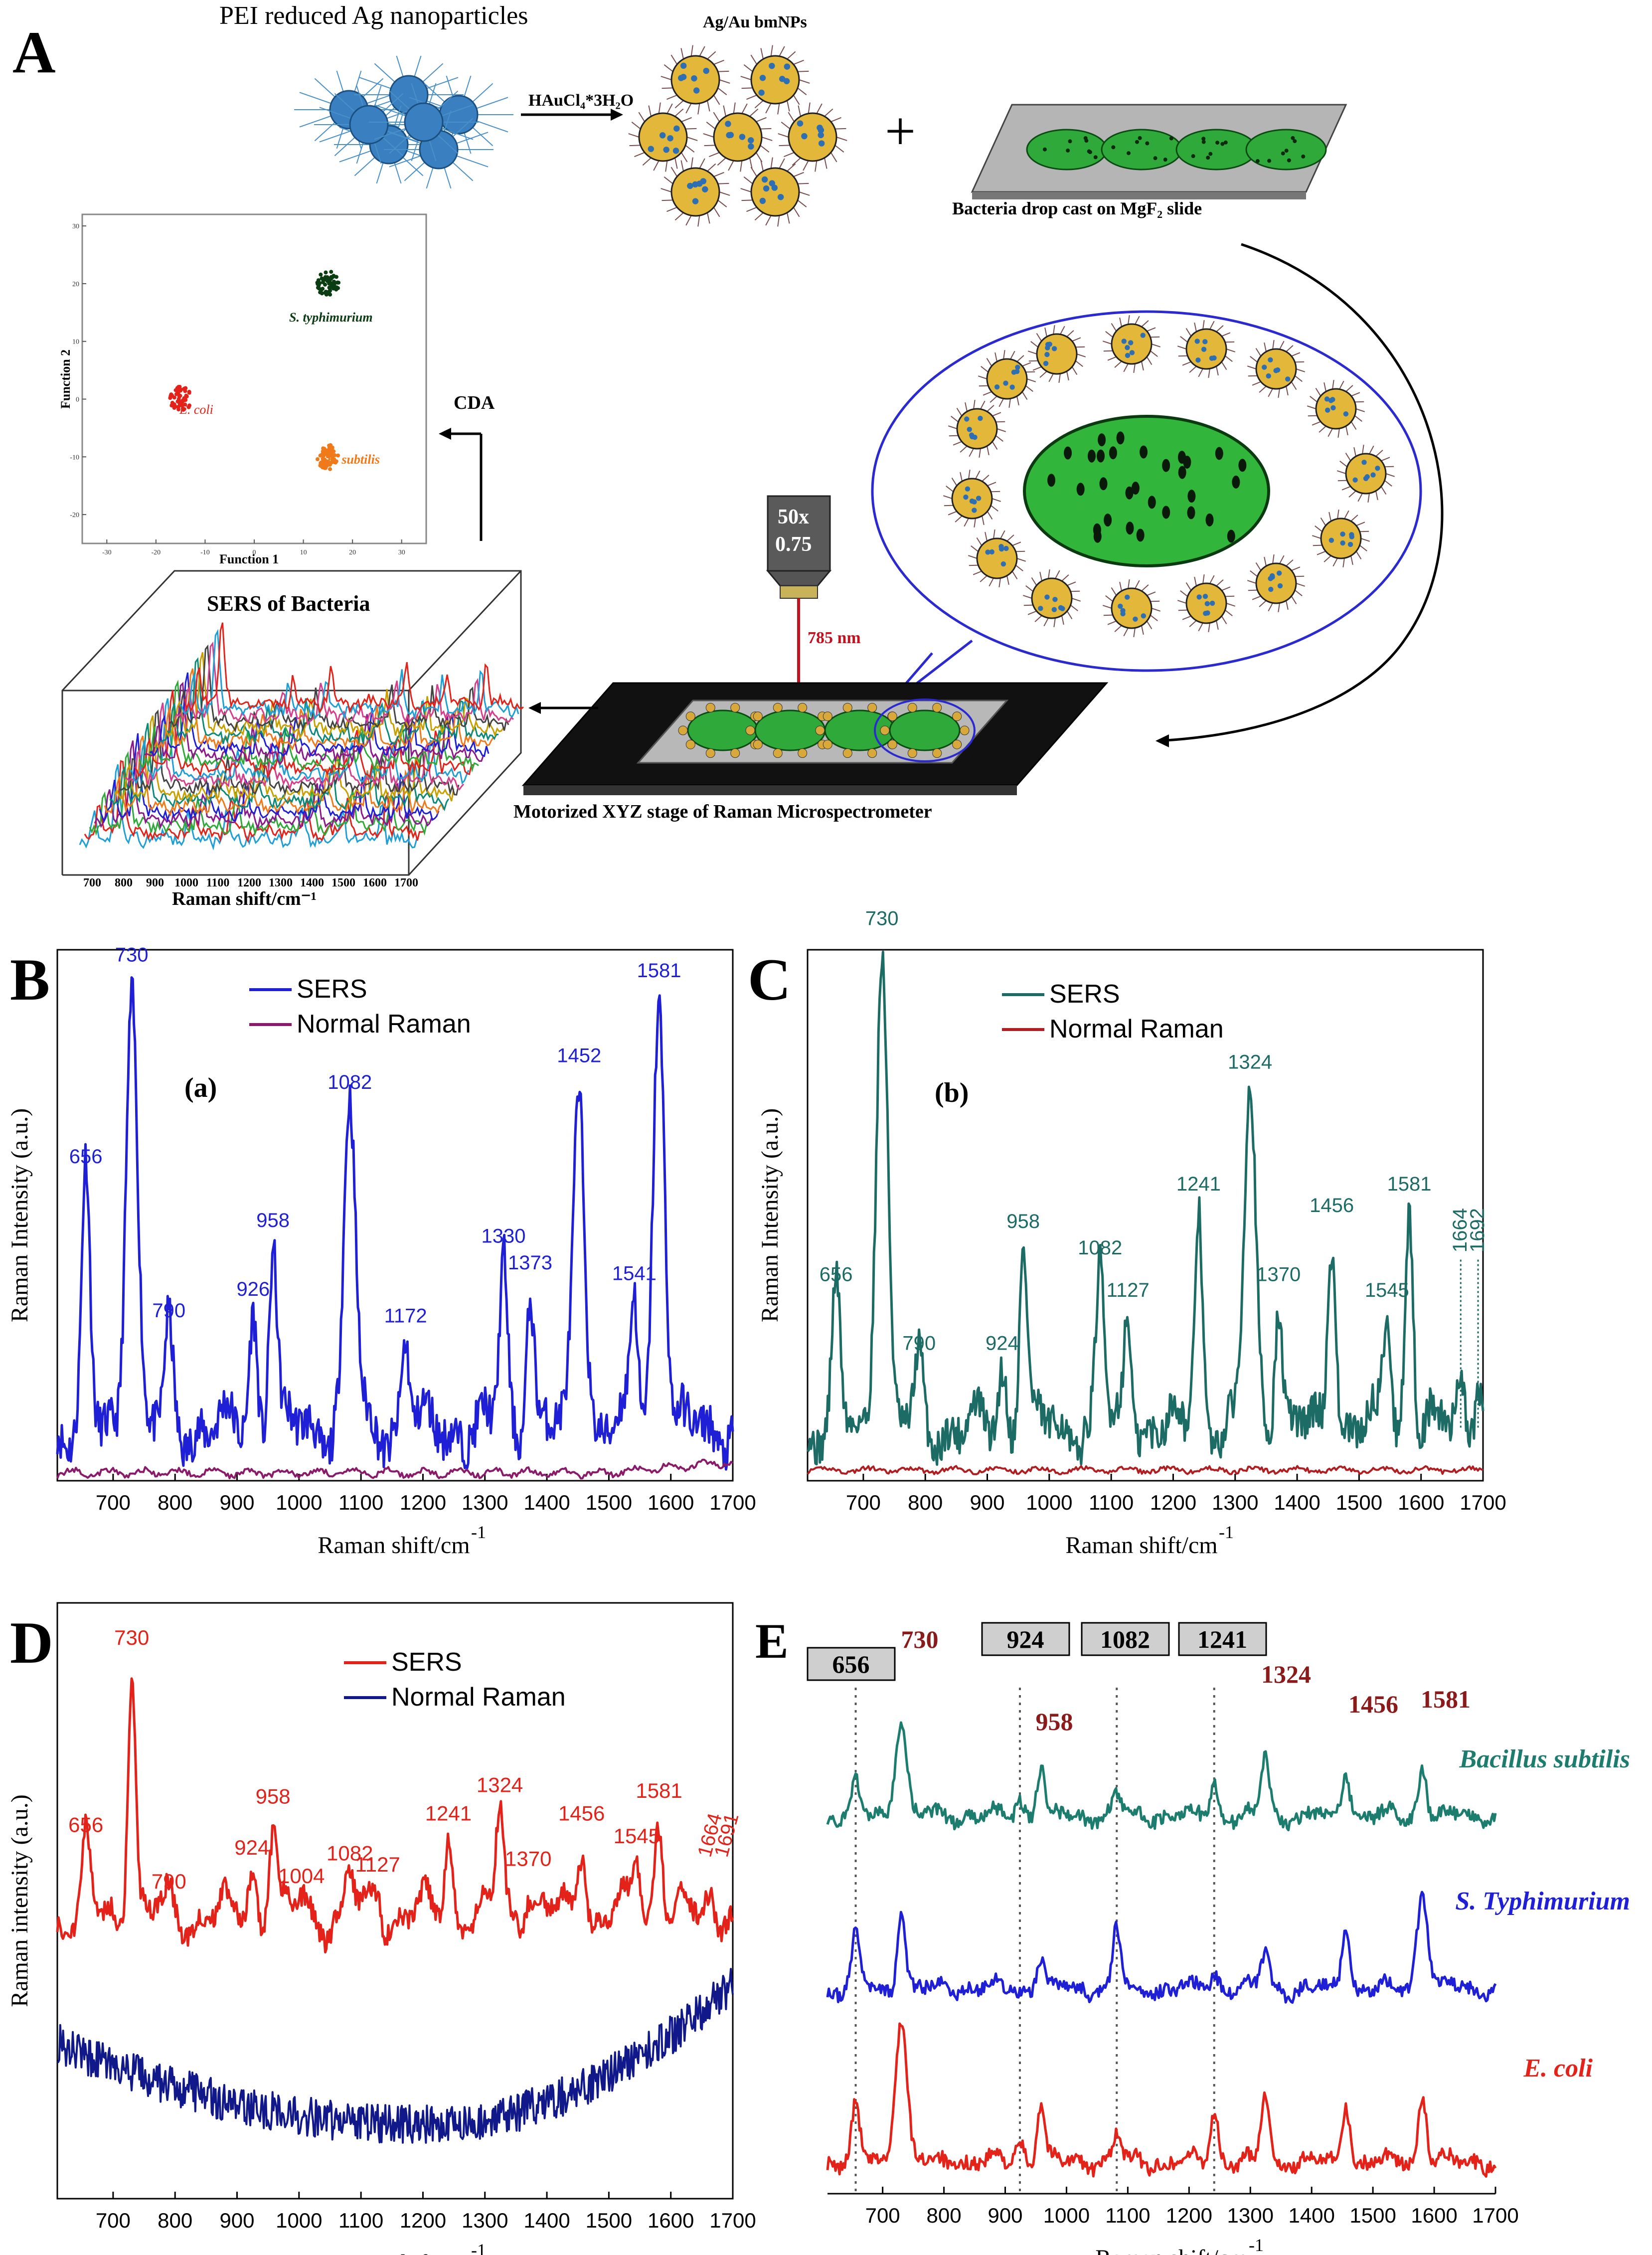  What do you see at coordinates (851, 1664) in the screenshot?
I see `boxed-peak-label: 656` at bounding box center [851, 1664].